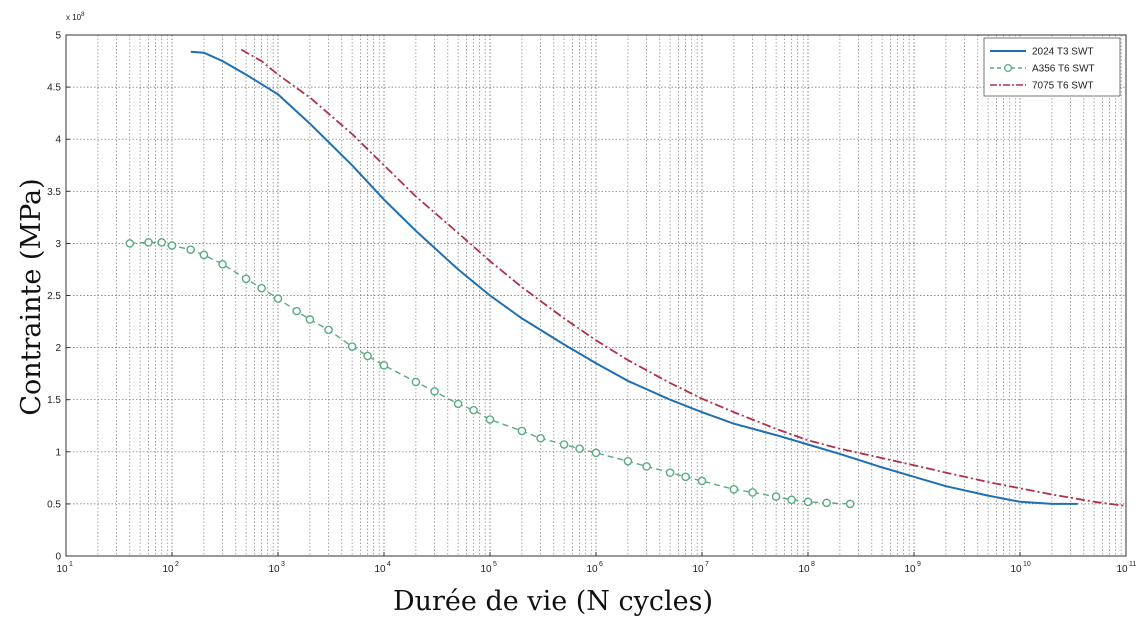 The height and width of the screenshot is (617, 1139). Describe the element at coordinates (58, 348) in the screenshot. I see `y-tick-label: 2` at that location.